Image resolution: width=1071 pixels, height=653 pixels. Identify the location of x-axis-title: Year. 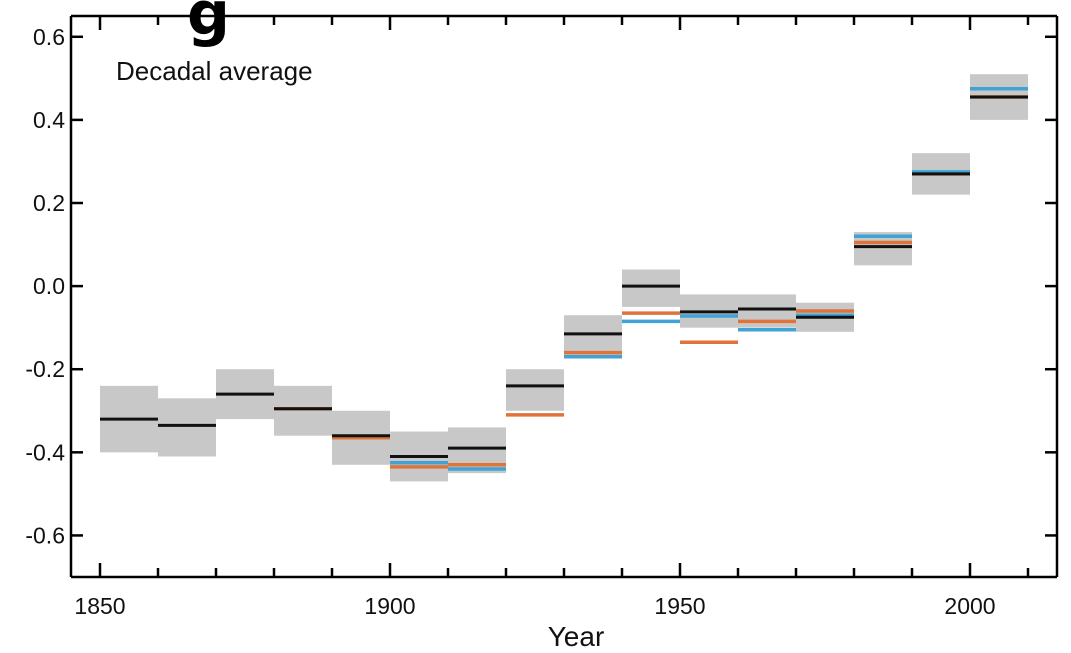
(576, 636).